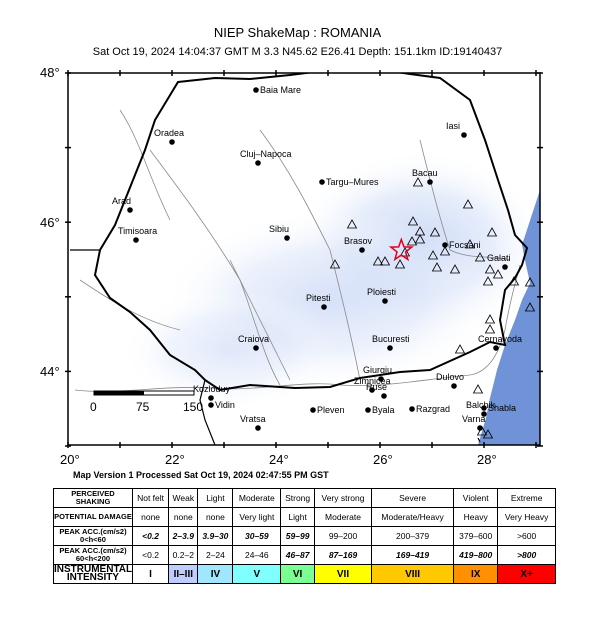  What do you see at coordinates (401, 249) in the screenshot?
I see `epicenter-star-icon` at bounding box center [401, 249].